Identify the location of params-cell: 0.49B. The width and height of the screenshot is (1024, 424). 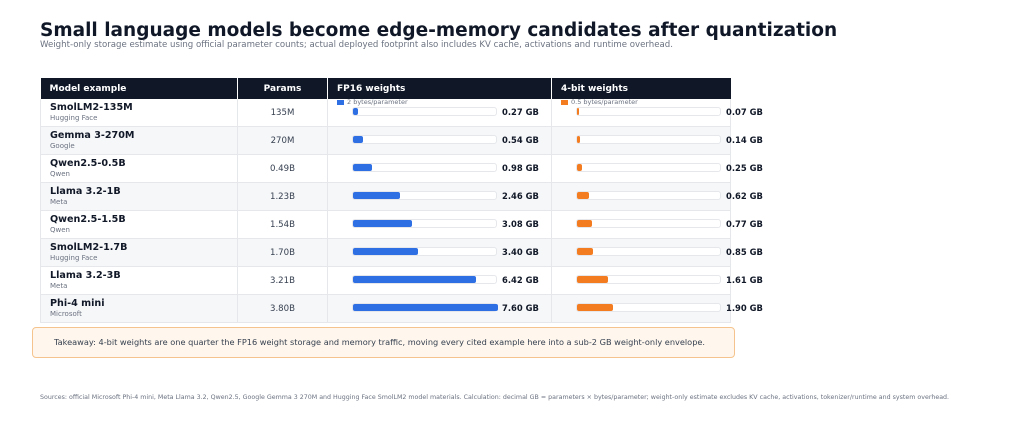
(282, 168).